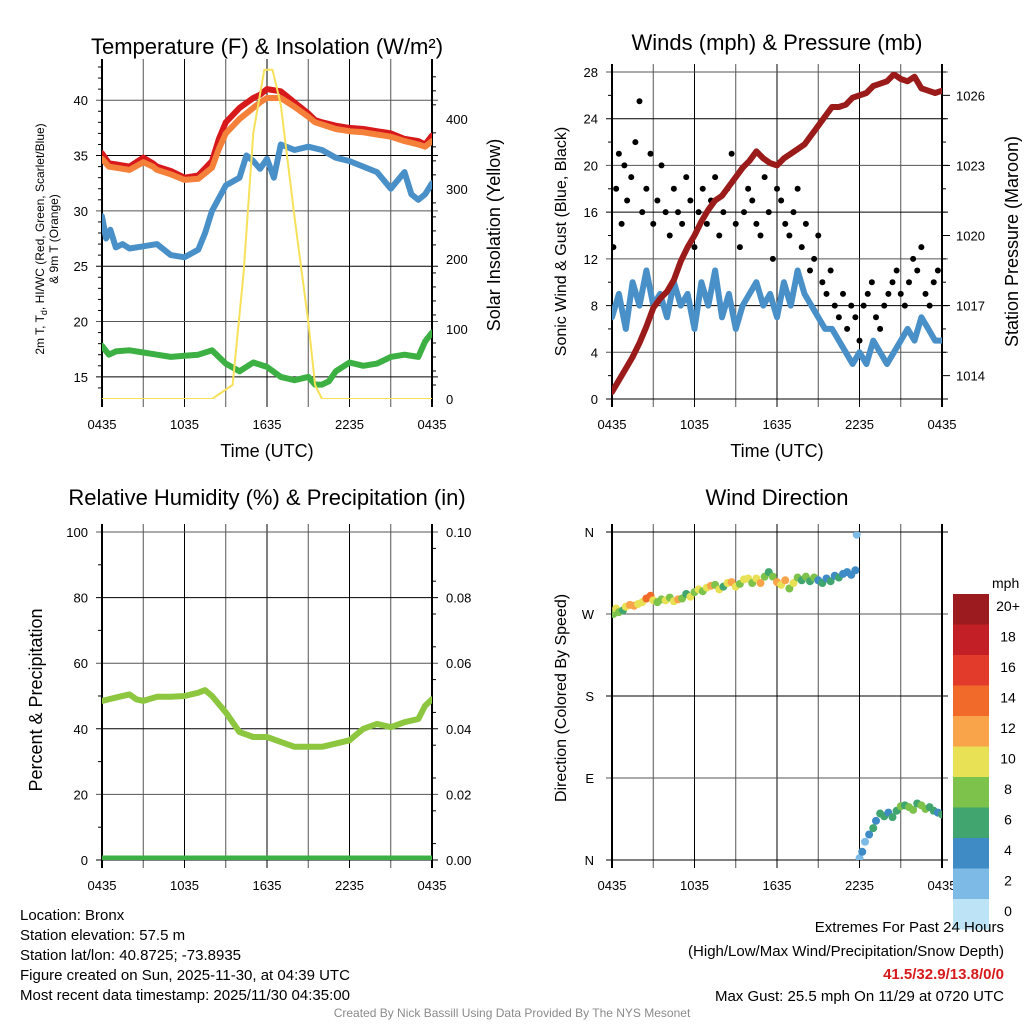 The height and width of the screenshot is (1024, 1024). I want to click on y-tick-label: 15, so click(81, 377).